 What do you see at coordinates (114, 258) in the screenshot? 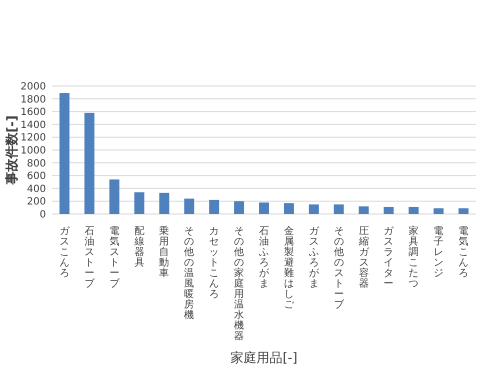
I see `x-tick-label: 電気ストーブ` at bounding box center [114, 258].